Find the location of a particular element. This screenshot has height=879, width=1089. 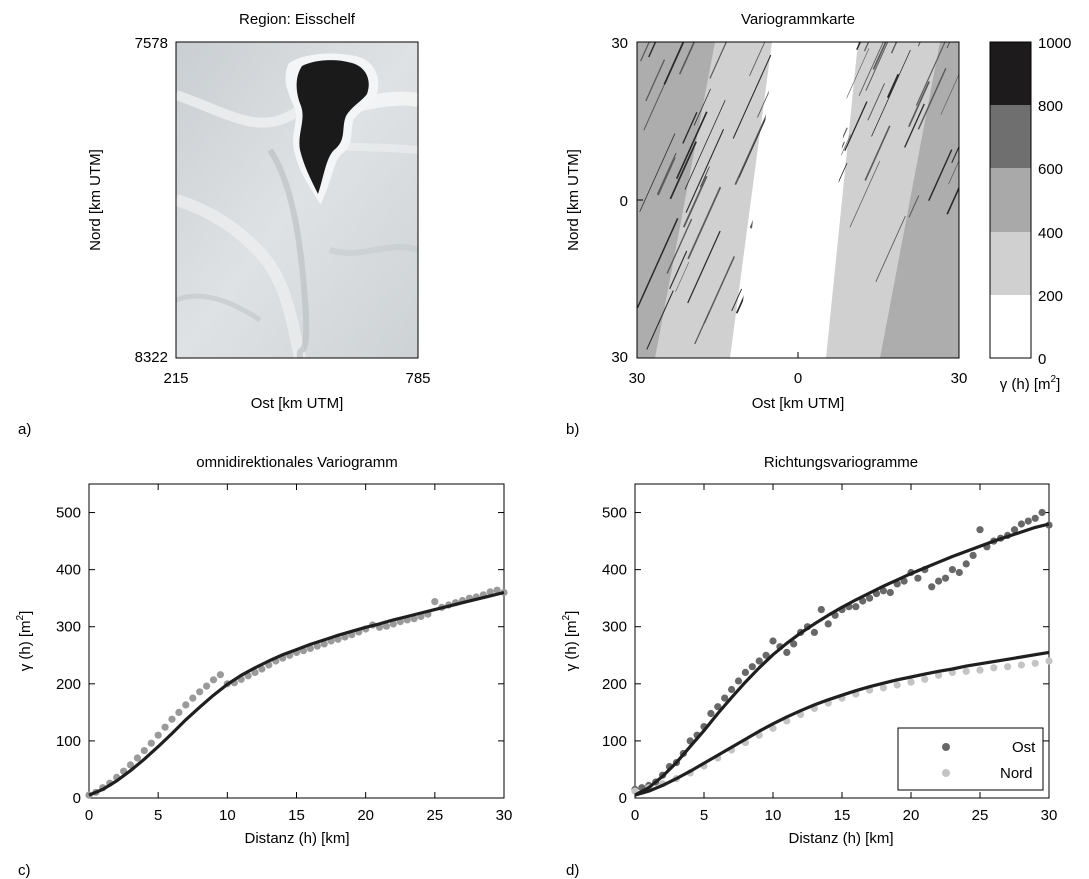

panel-c-xtick-label: 25 is located at coordinates (434, 815).